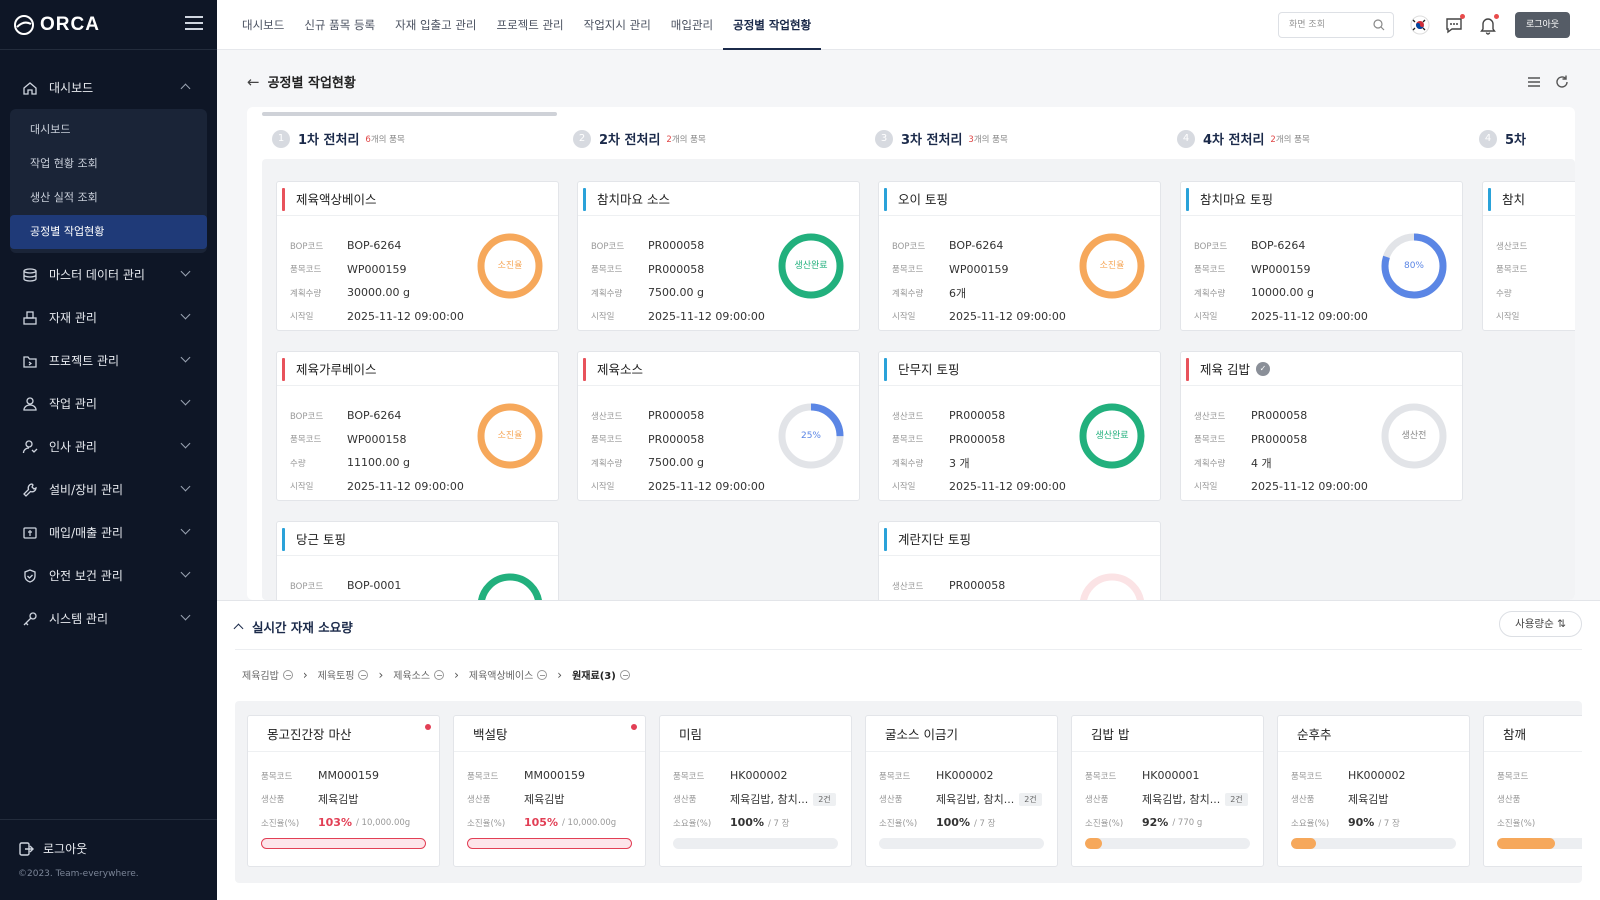 Image resolution: width=1600 pixels, height=900 pixels. I want to click on sidebar-group-1: 마스터 데이터 관리, so click(108, 274).